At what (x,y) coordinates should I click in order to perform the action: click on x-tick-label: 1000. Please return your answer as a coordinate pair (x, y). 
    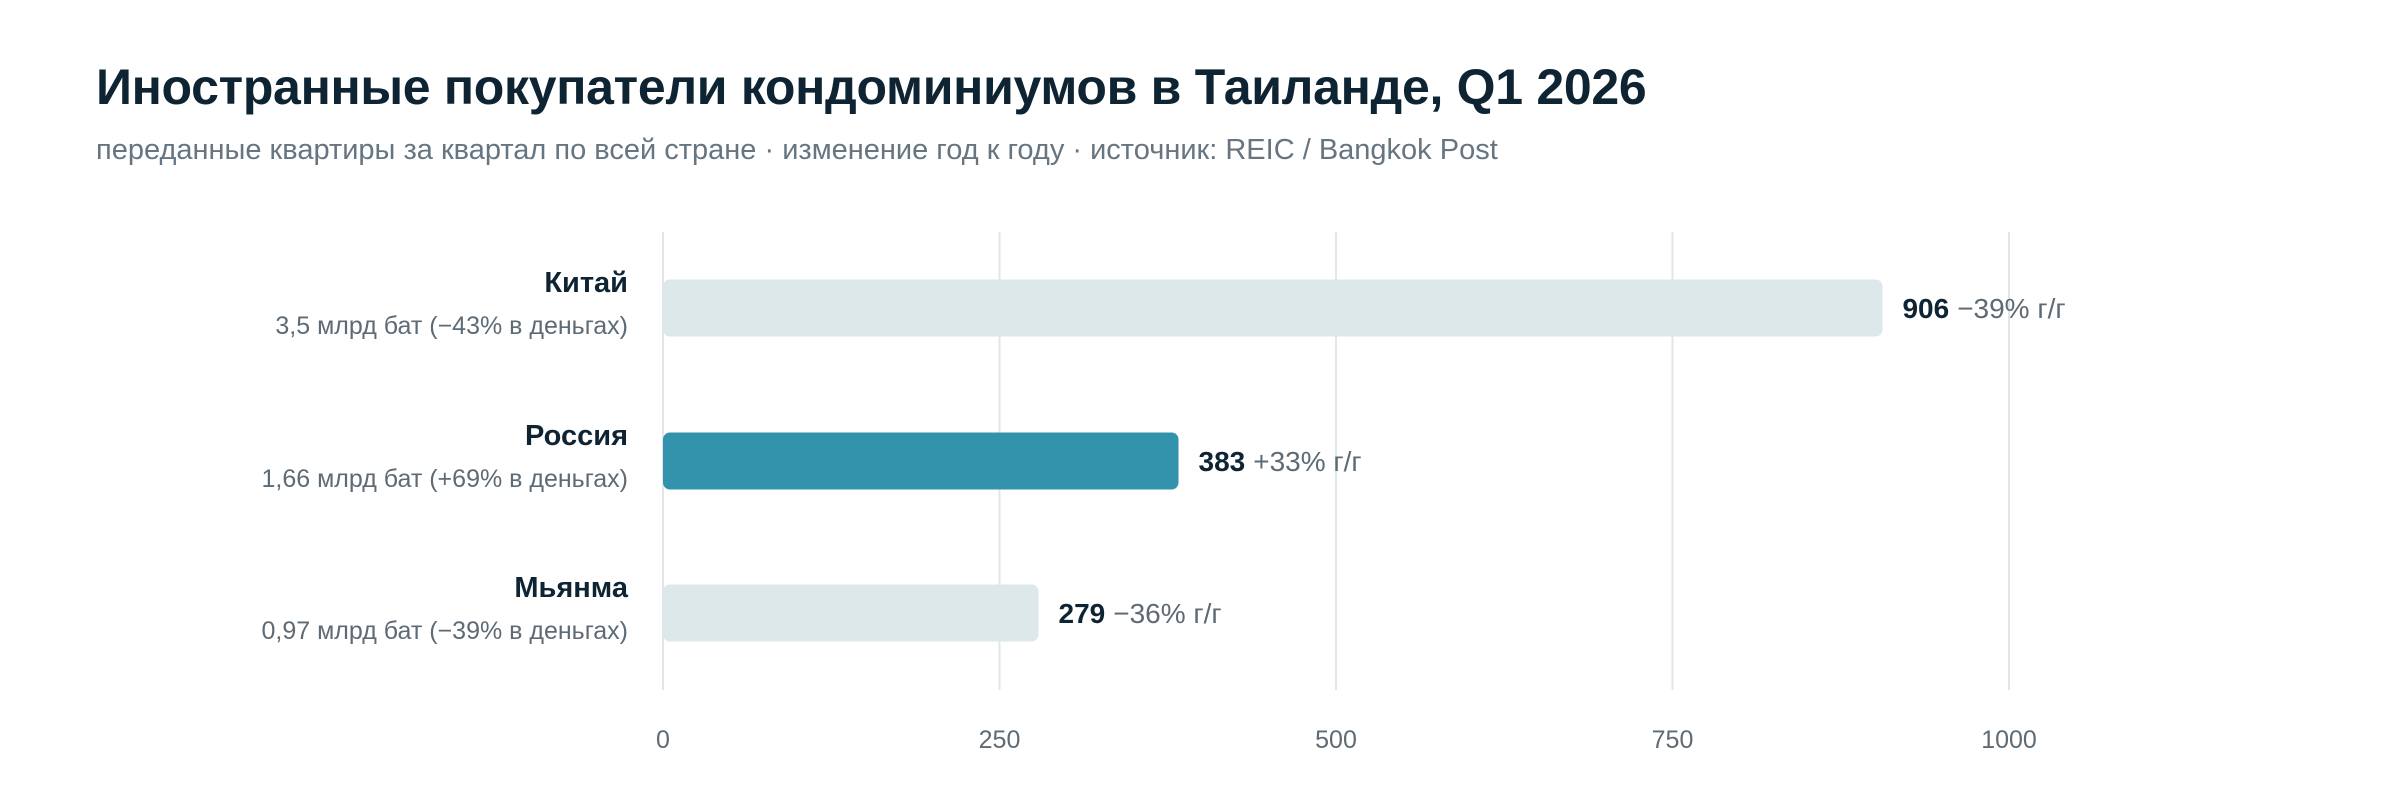
    Looking at the image, I should click on (2009, 740).